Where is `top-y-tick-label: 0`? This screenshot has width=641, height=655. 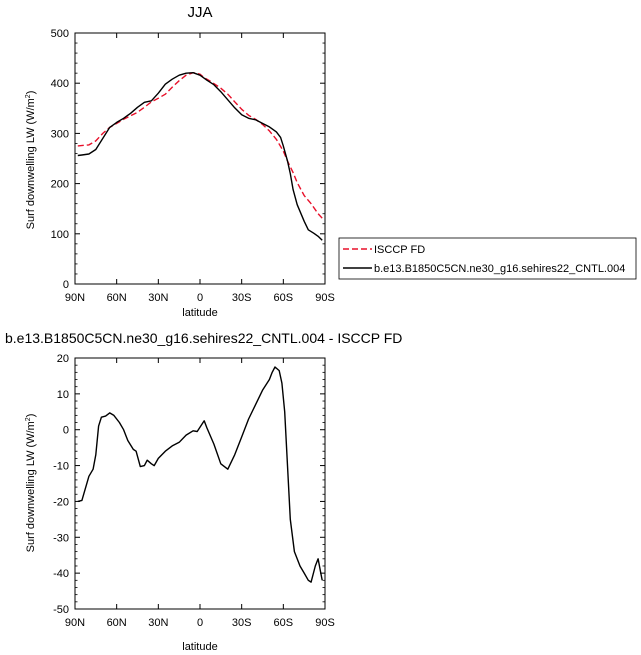
top-y-tick-label: 0 is located at coordinates (66, 285).